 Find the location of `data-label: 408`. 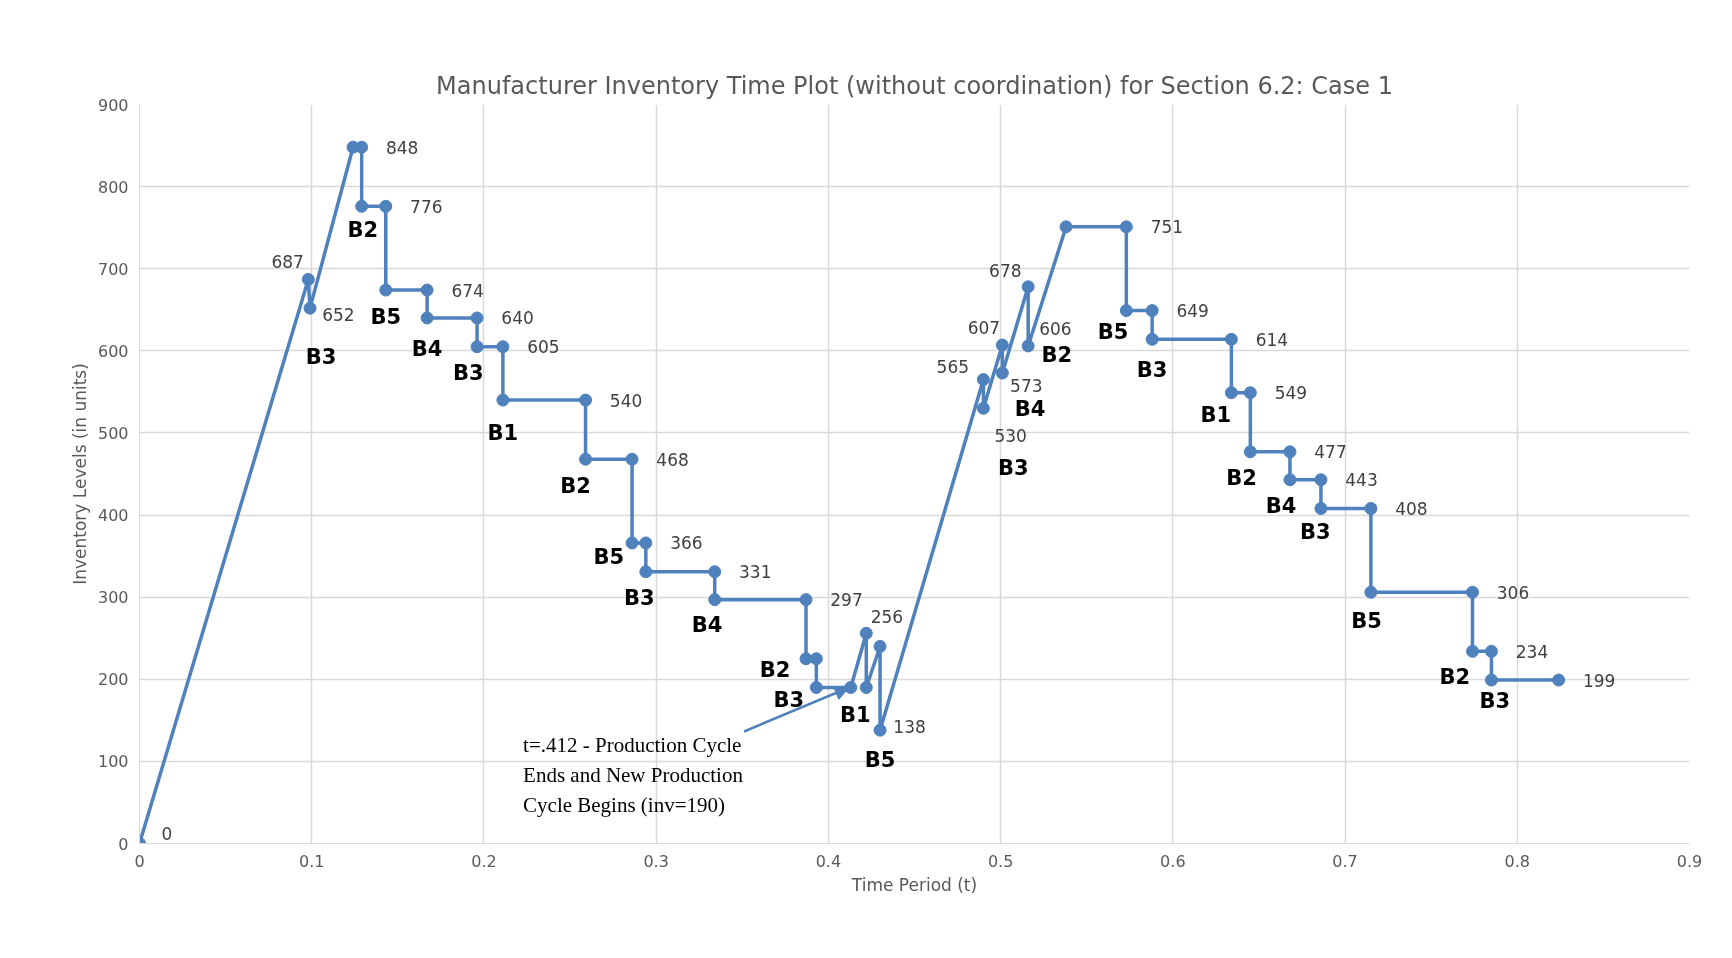

data-label: 408 is located at coordinates (1411, 508).